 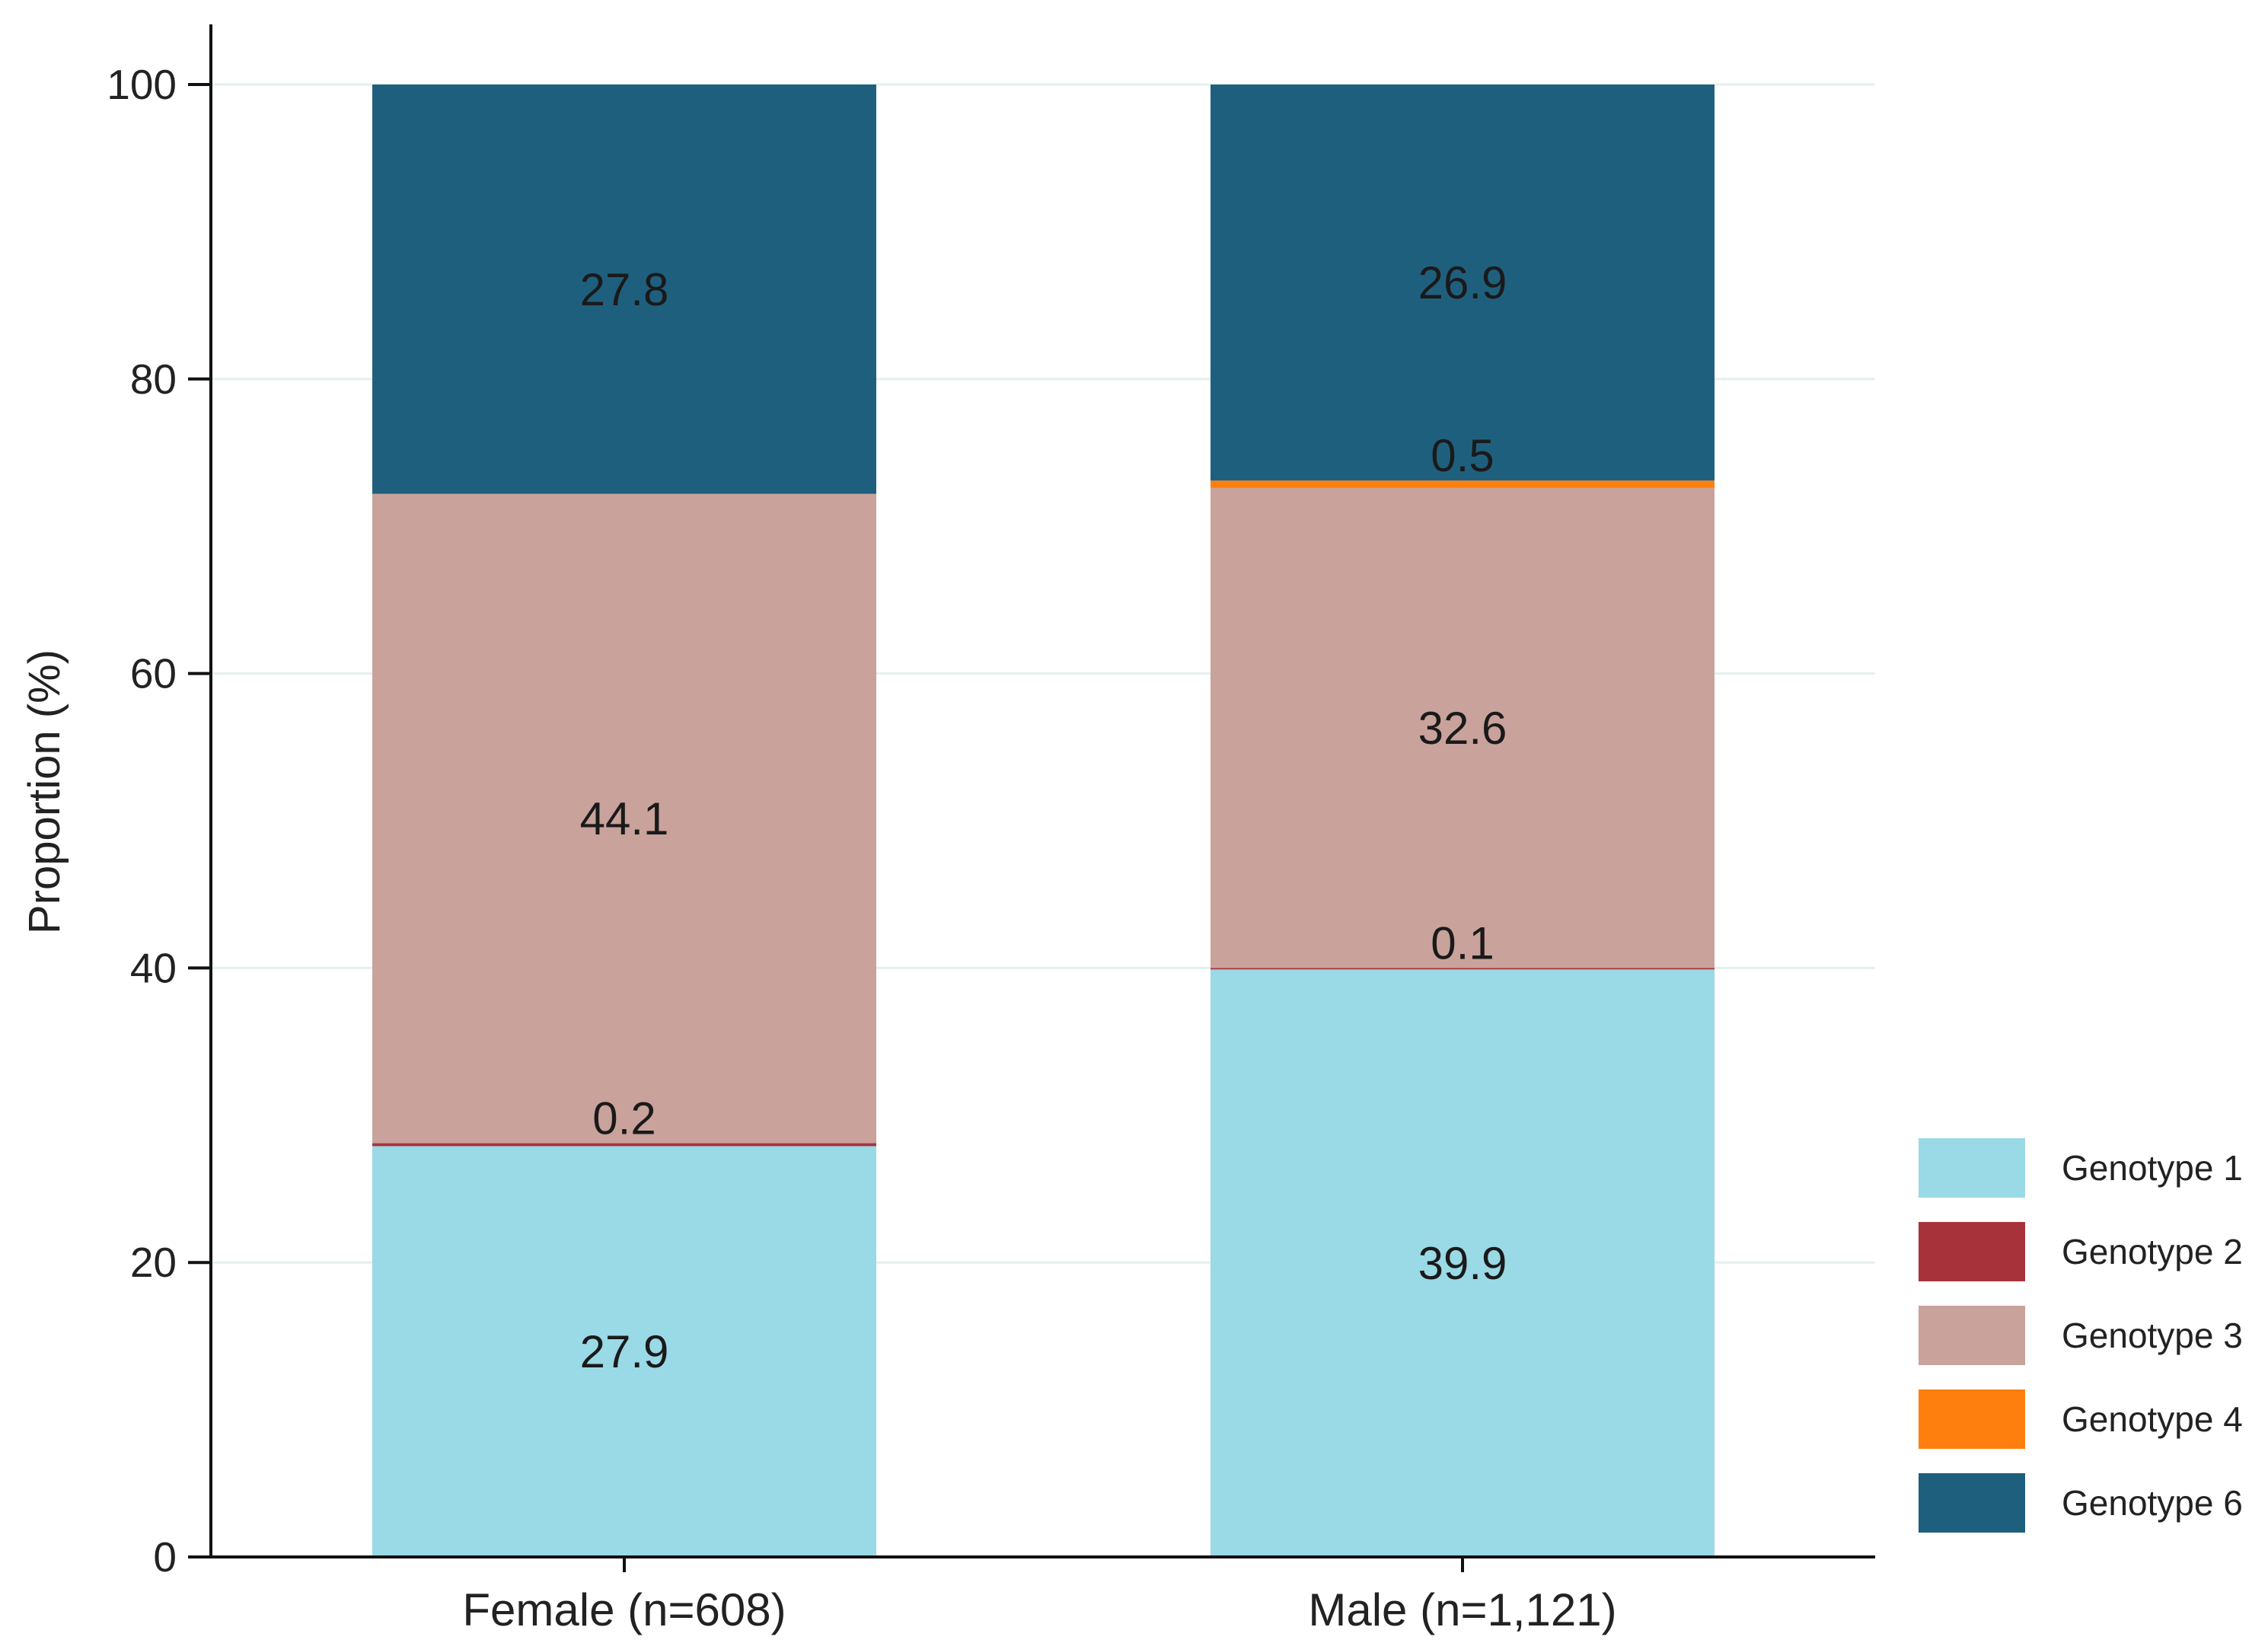 What do you see at coordinates (1462, 455) in the screenshot?
I see `data-label-male-genotype-4: 0.5` at bounding box center [1462, 455].